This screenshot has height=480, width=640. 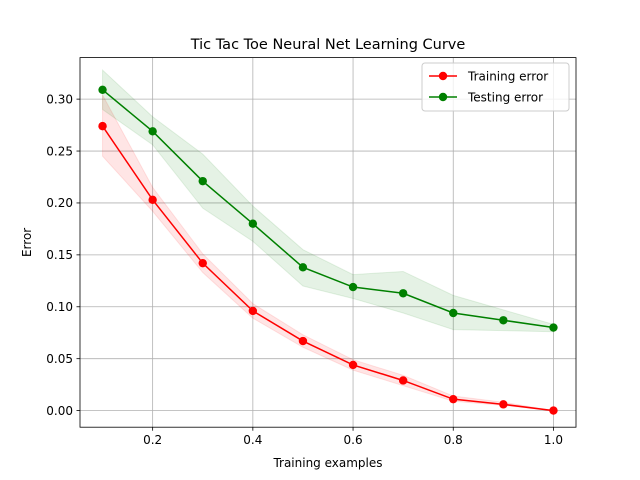 I want to click on x-tick-label: 0.6, so click(x=353, y=440).